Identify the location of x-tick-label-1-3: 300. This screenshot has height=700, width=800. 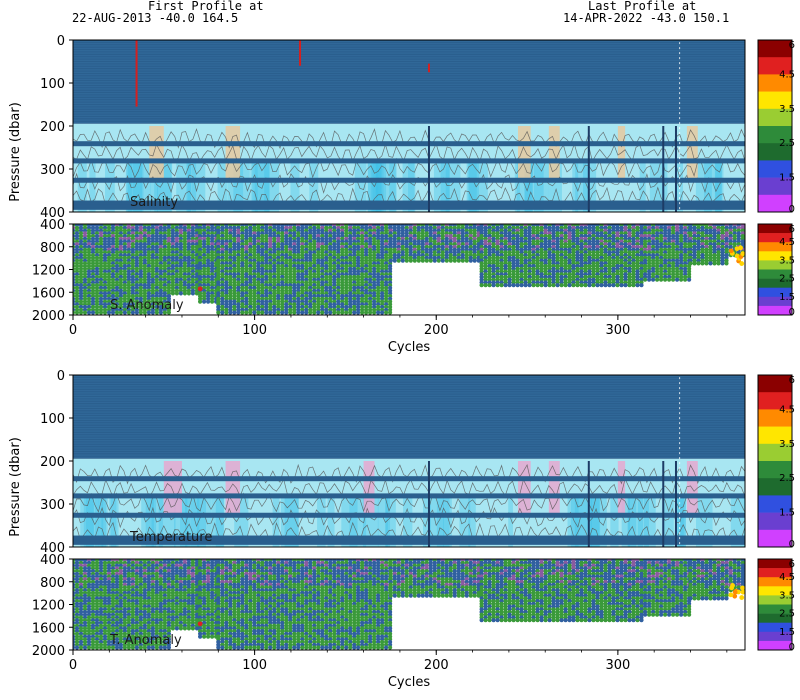
(617, 330).